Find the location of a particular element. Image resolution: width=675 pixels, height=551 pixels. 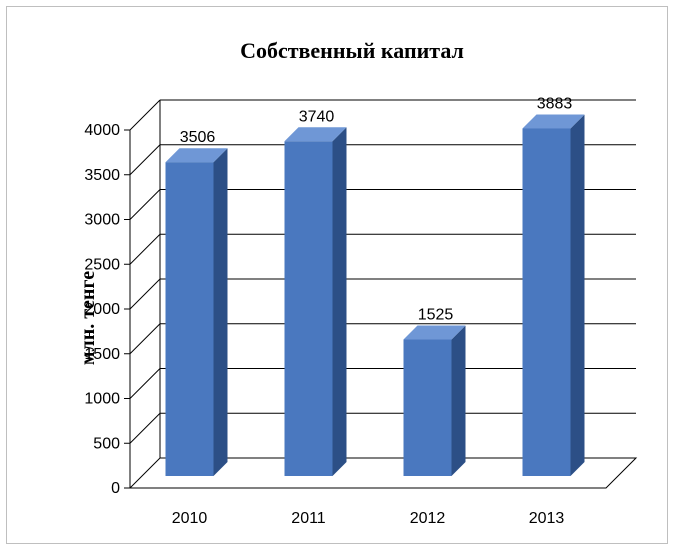

bar-top-2010 is located at coordinates (196, 155).